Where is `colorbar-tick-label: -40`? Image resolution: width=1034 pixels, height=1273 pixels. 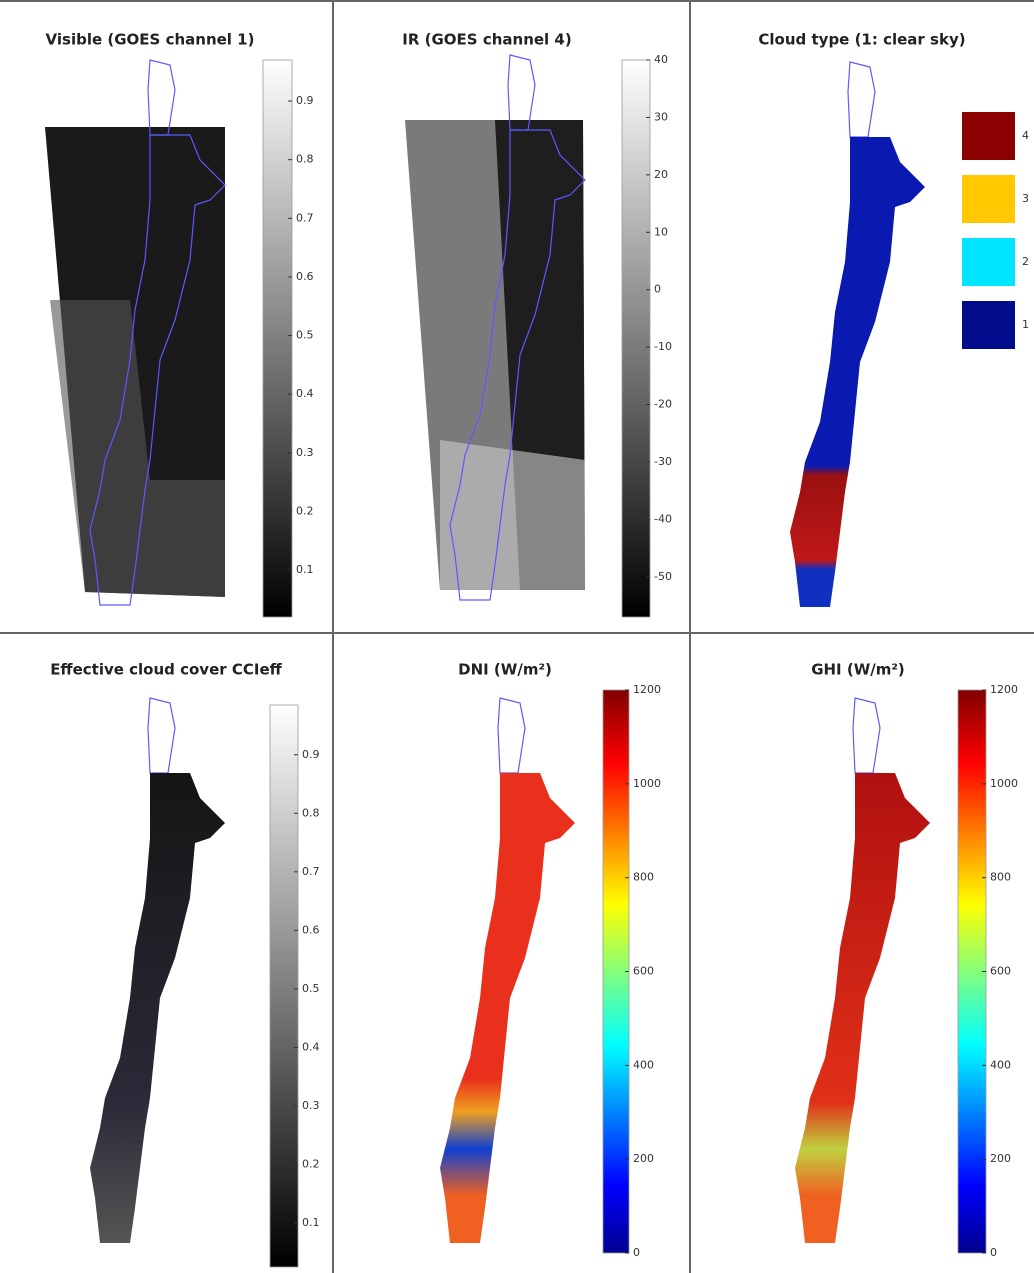
colorbar-tick-label: -40 is located at coordinates (663, 518).